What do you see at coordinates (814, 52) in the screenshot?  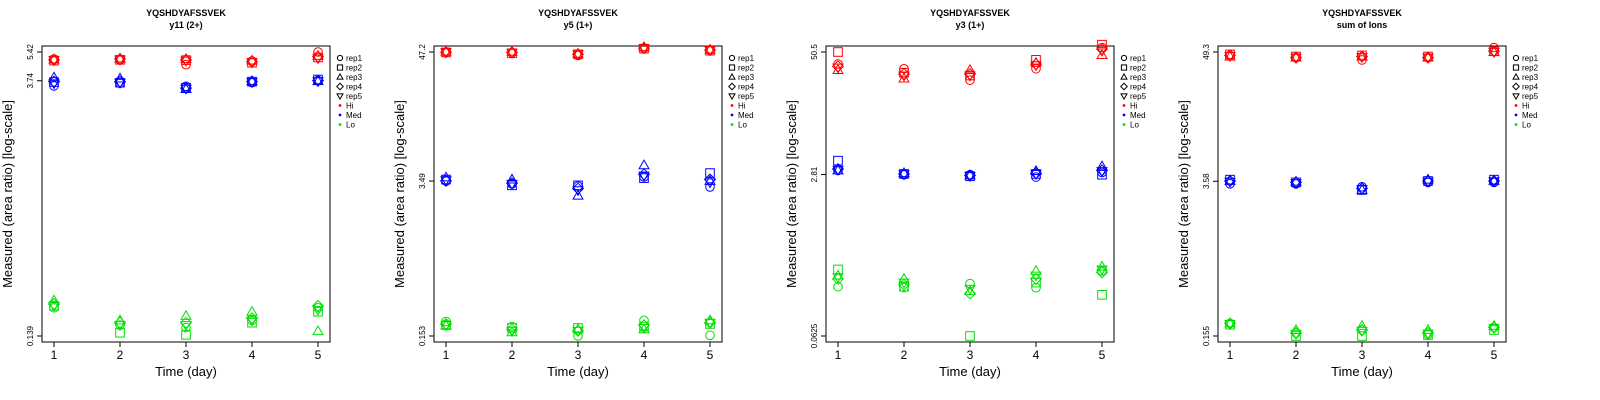 I see `y-tick-label: 50.5` at bounding box center [814, 52].